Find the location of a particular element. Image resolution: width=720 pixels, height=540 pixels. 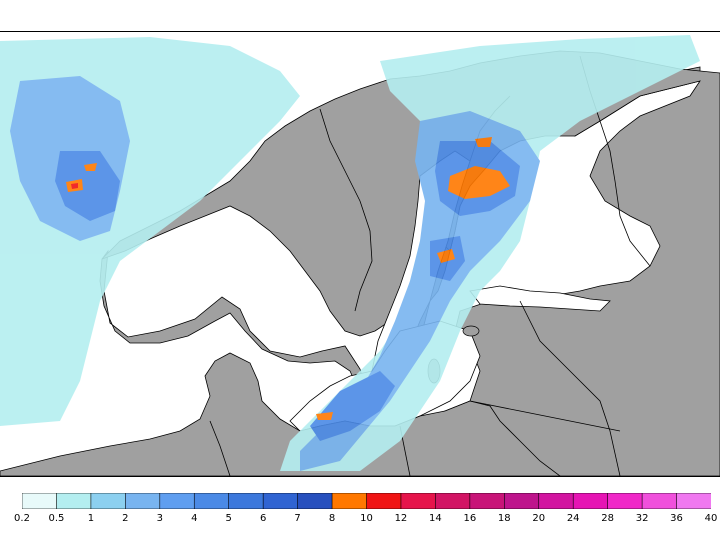

colorbar-tick-label: 32 is located at coordinates (642, 518).